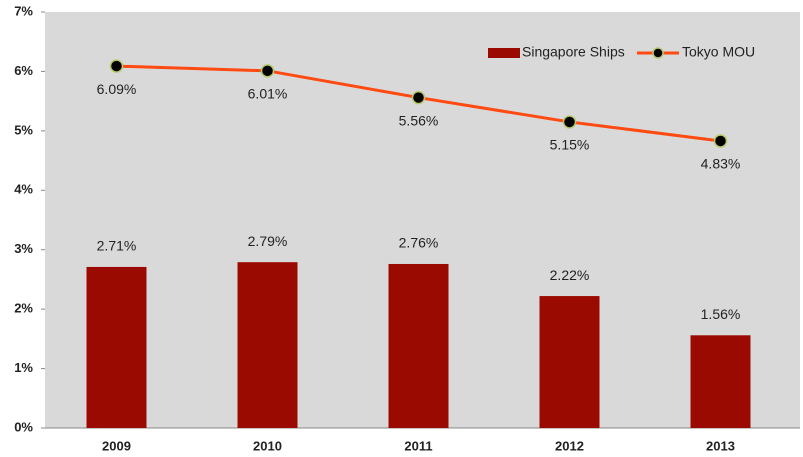 The image size is (803, 457). I want to click on y-tick-label: 0%, so click(23, 426).